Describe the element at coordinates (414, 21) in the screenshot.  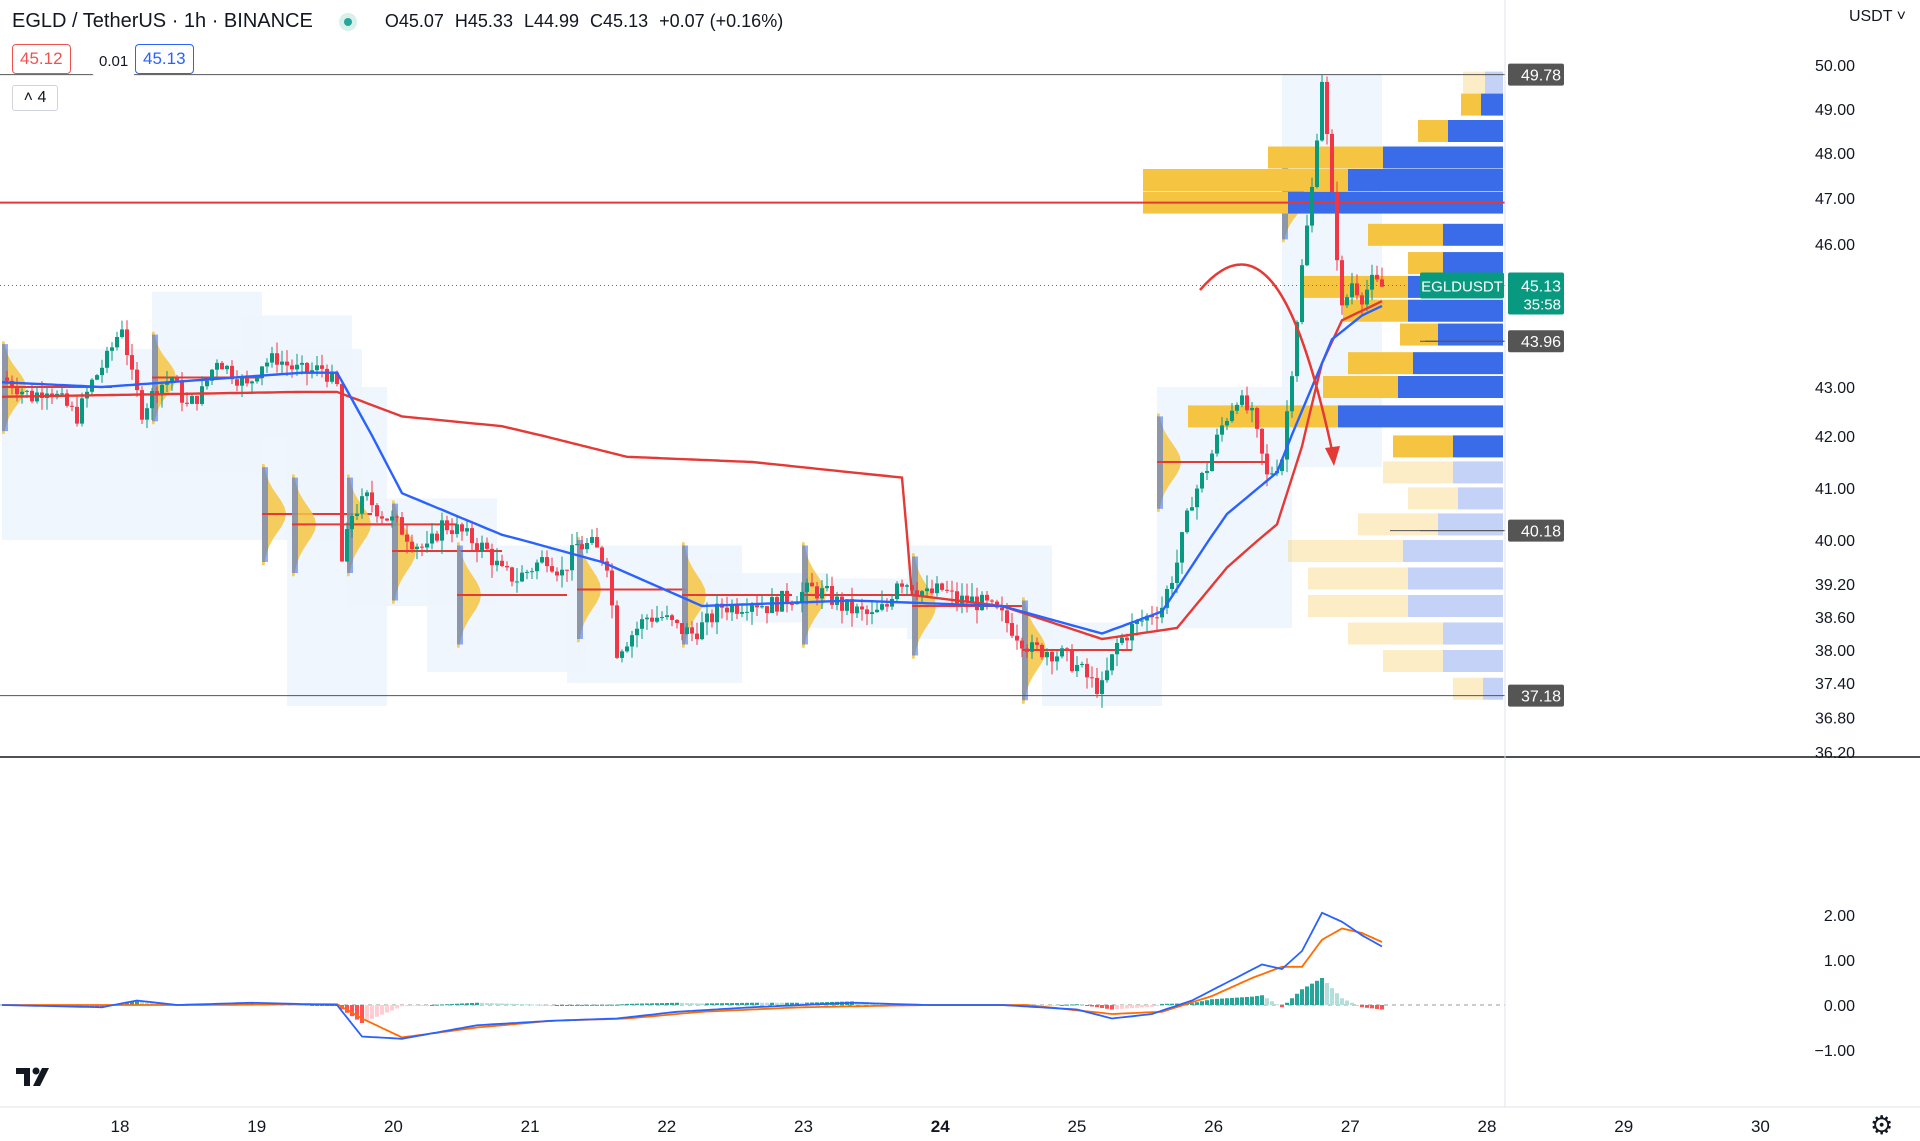
I see `open-value: O45.07` at that location.